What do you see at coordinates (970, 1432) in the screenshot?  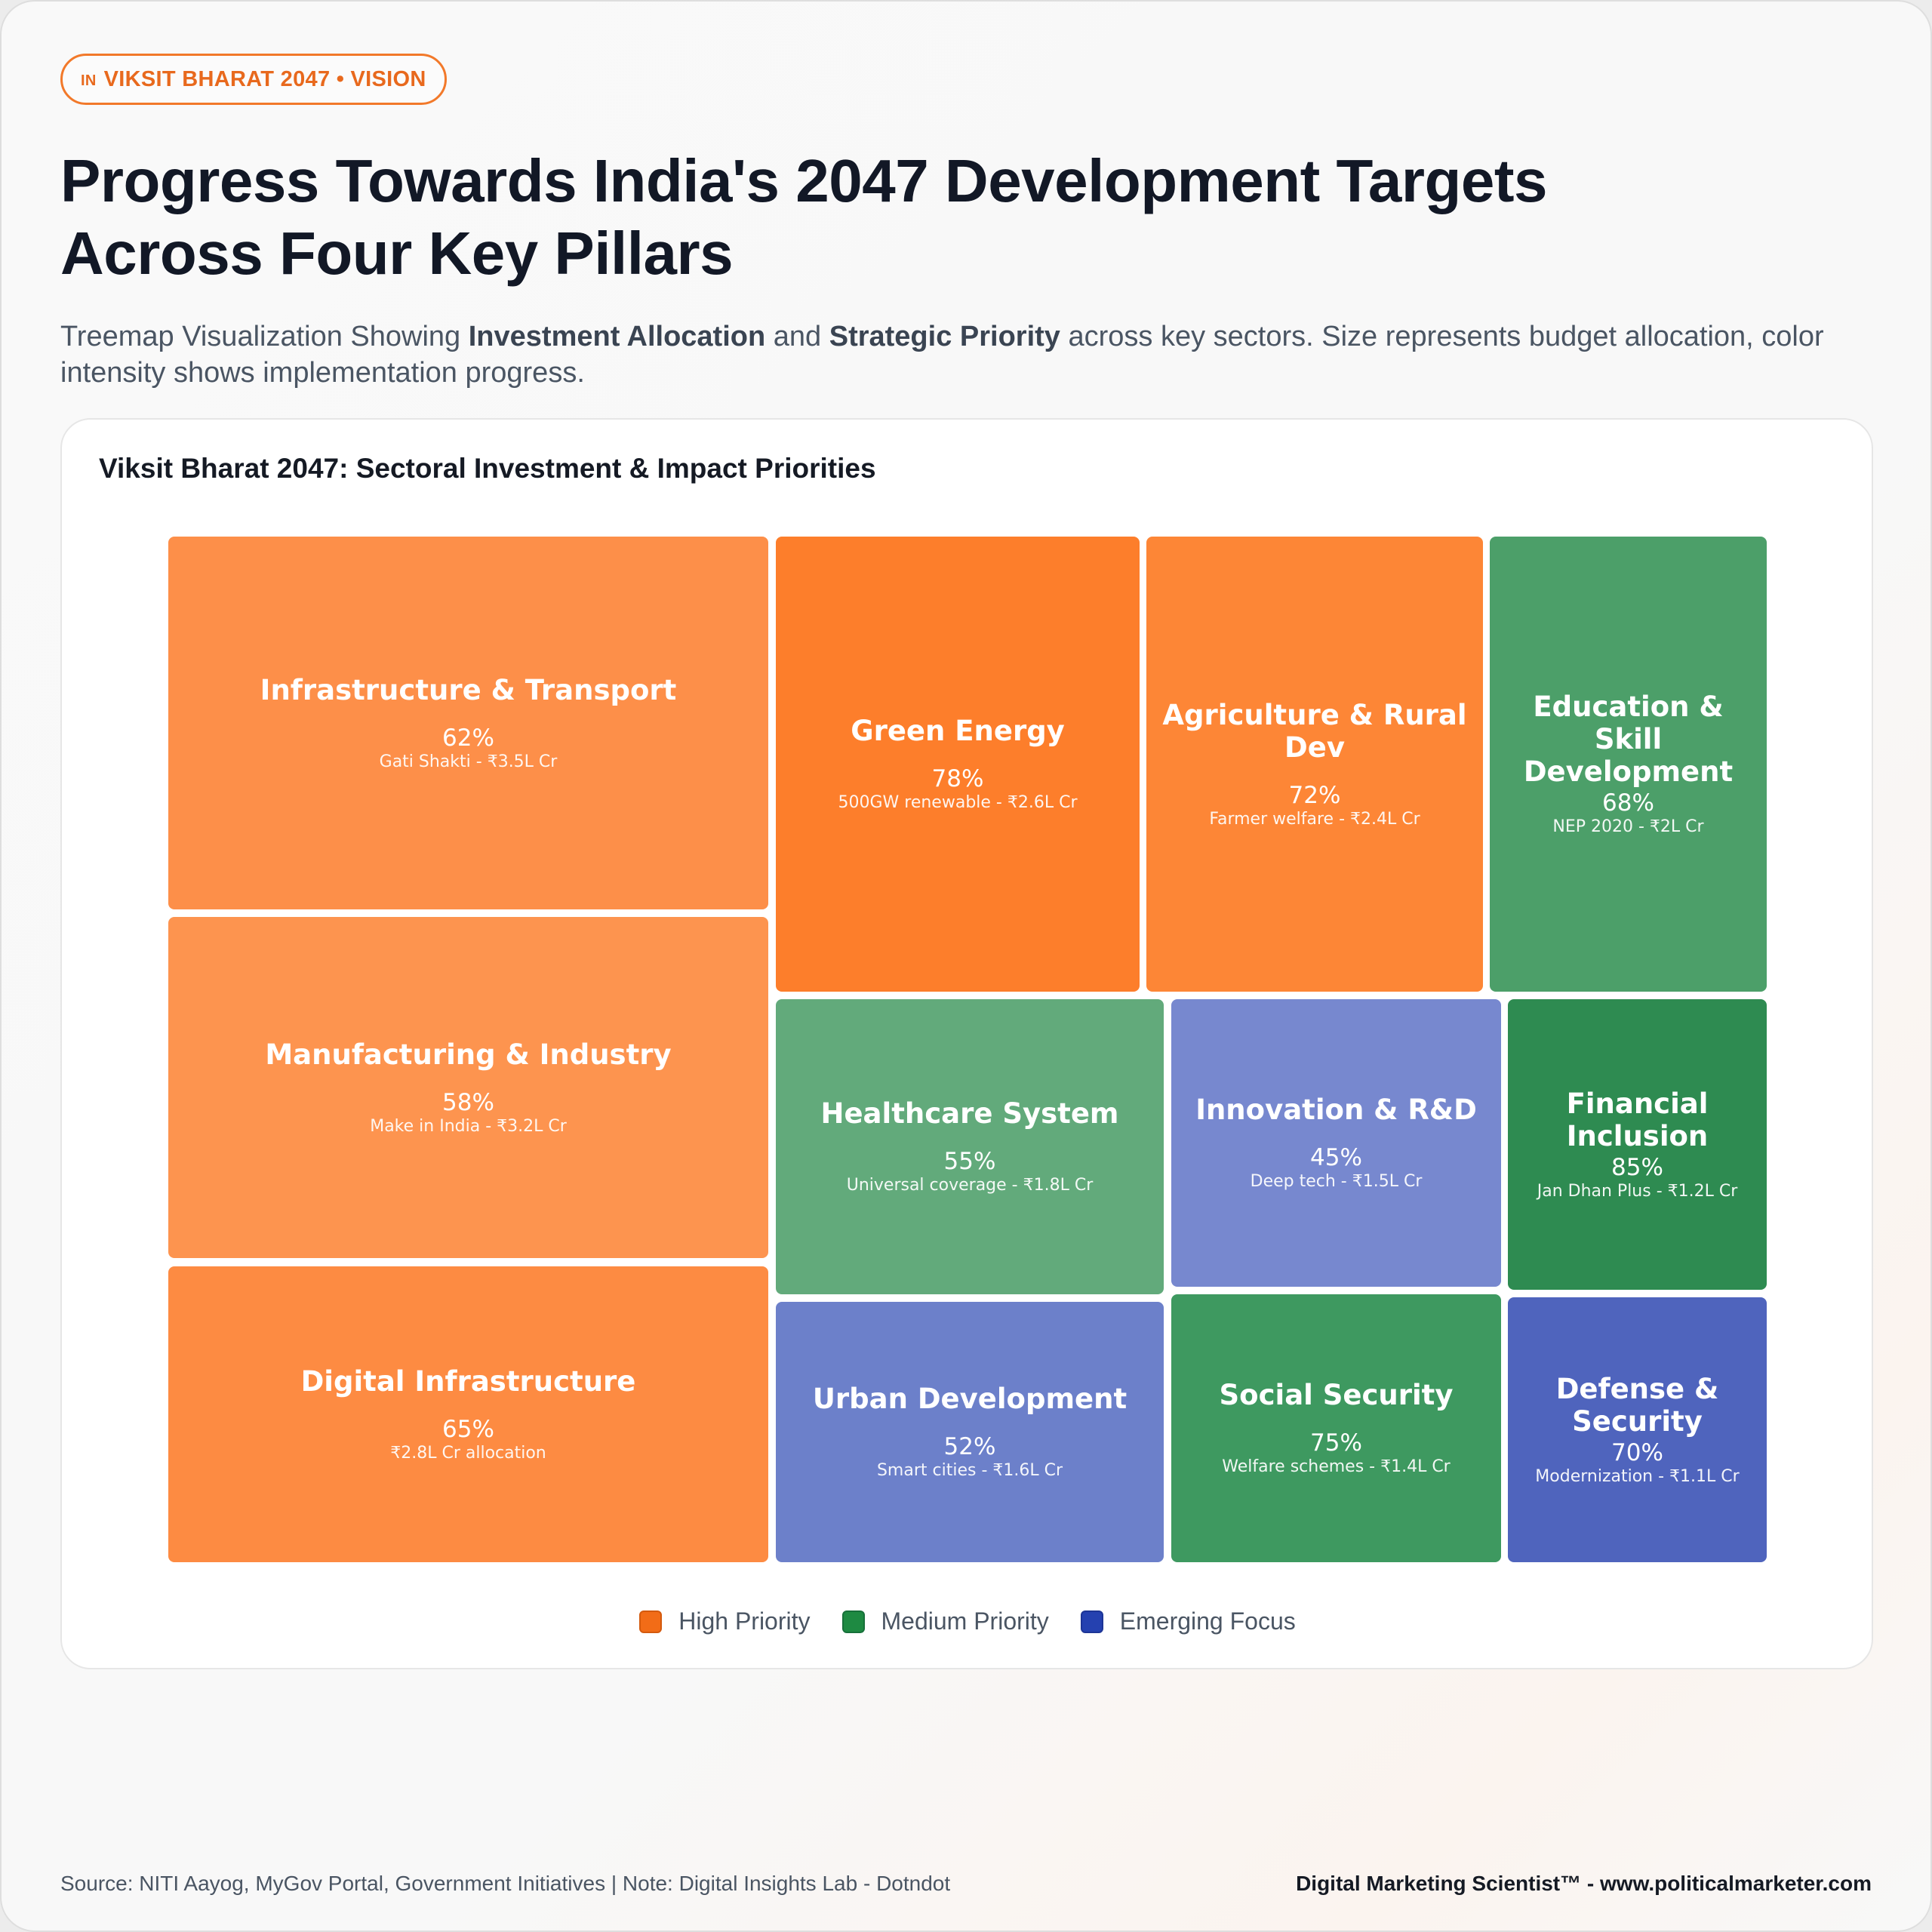 I see `treemap-tile-urban-development` at bounding box center [970, 1432].